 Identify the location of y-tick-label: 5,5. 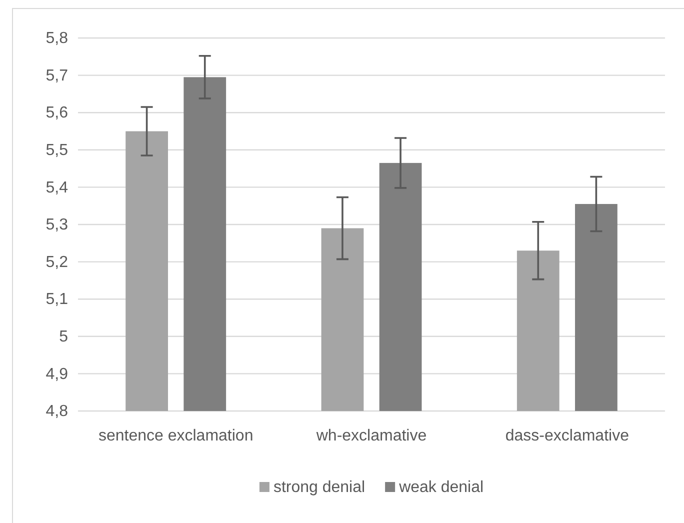
(57, 151).